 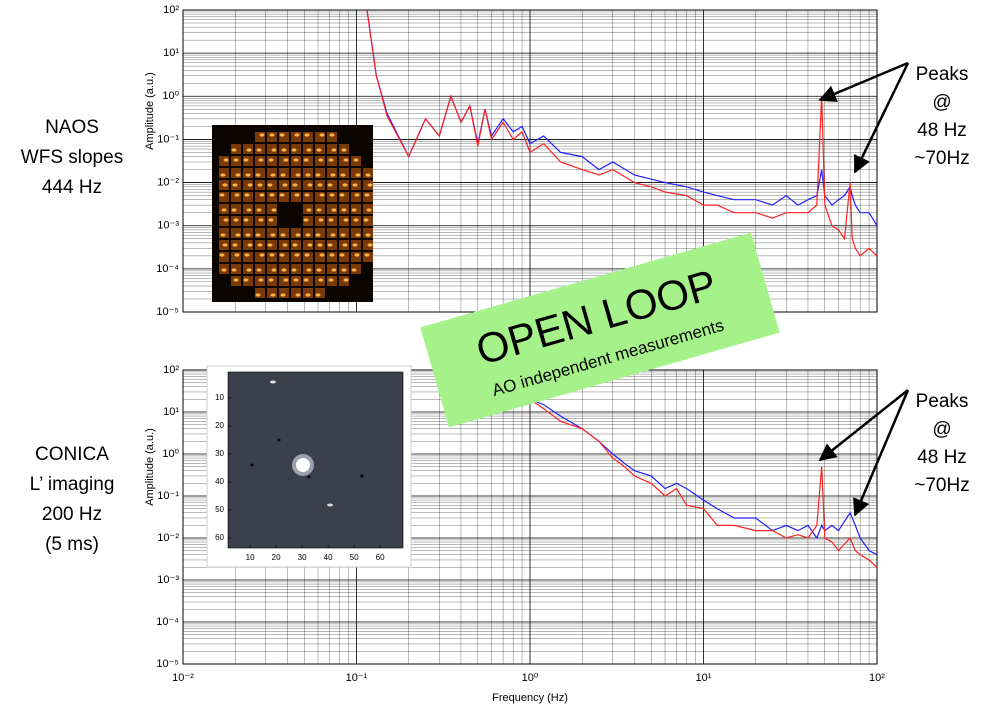 I want to click on arrow, so click(x=863, y=425).